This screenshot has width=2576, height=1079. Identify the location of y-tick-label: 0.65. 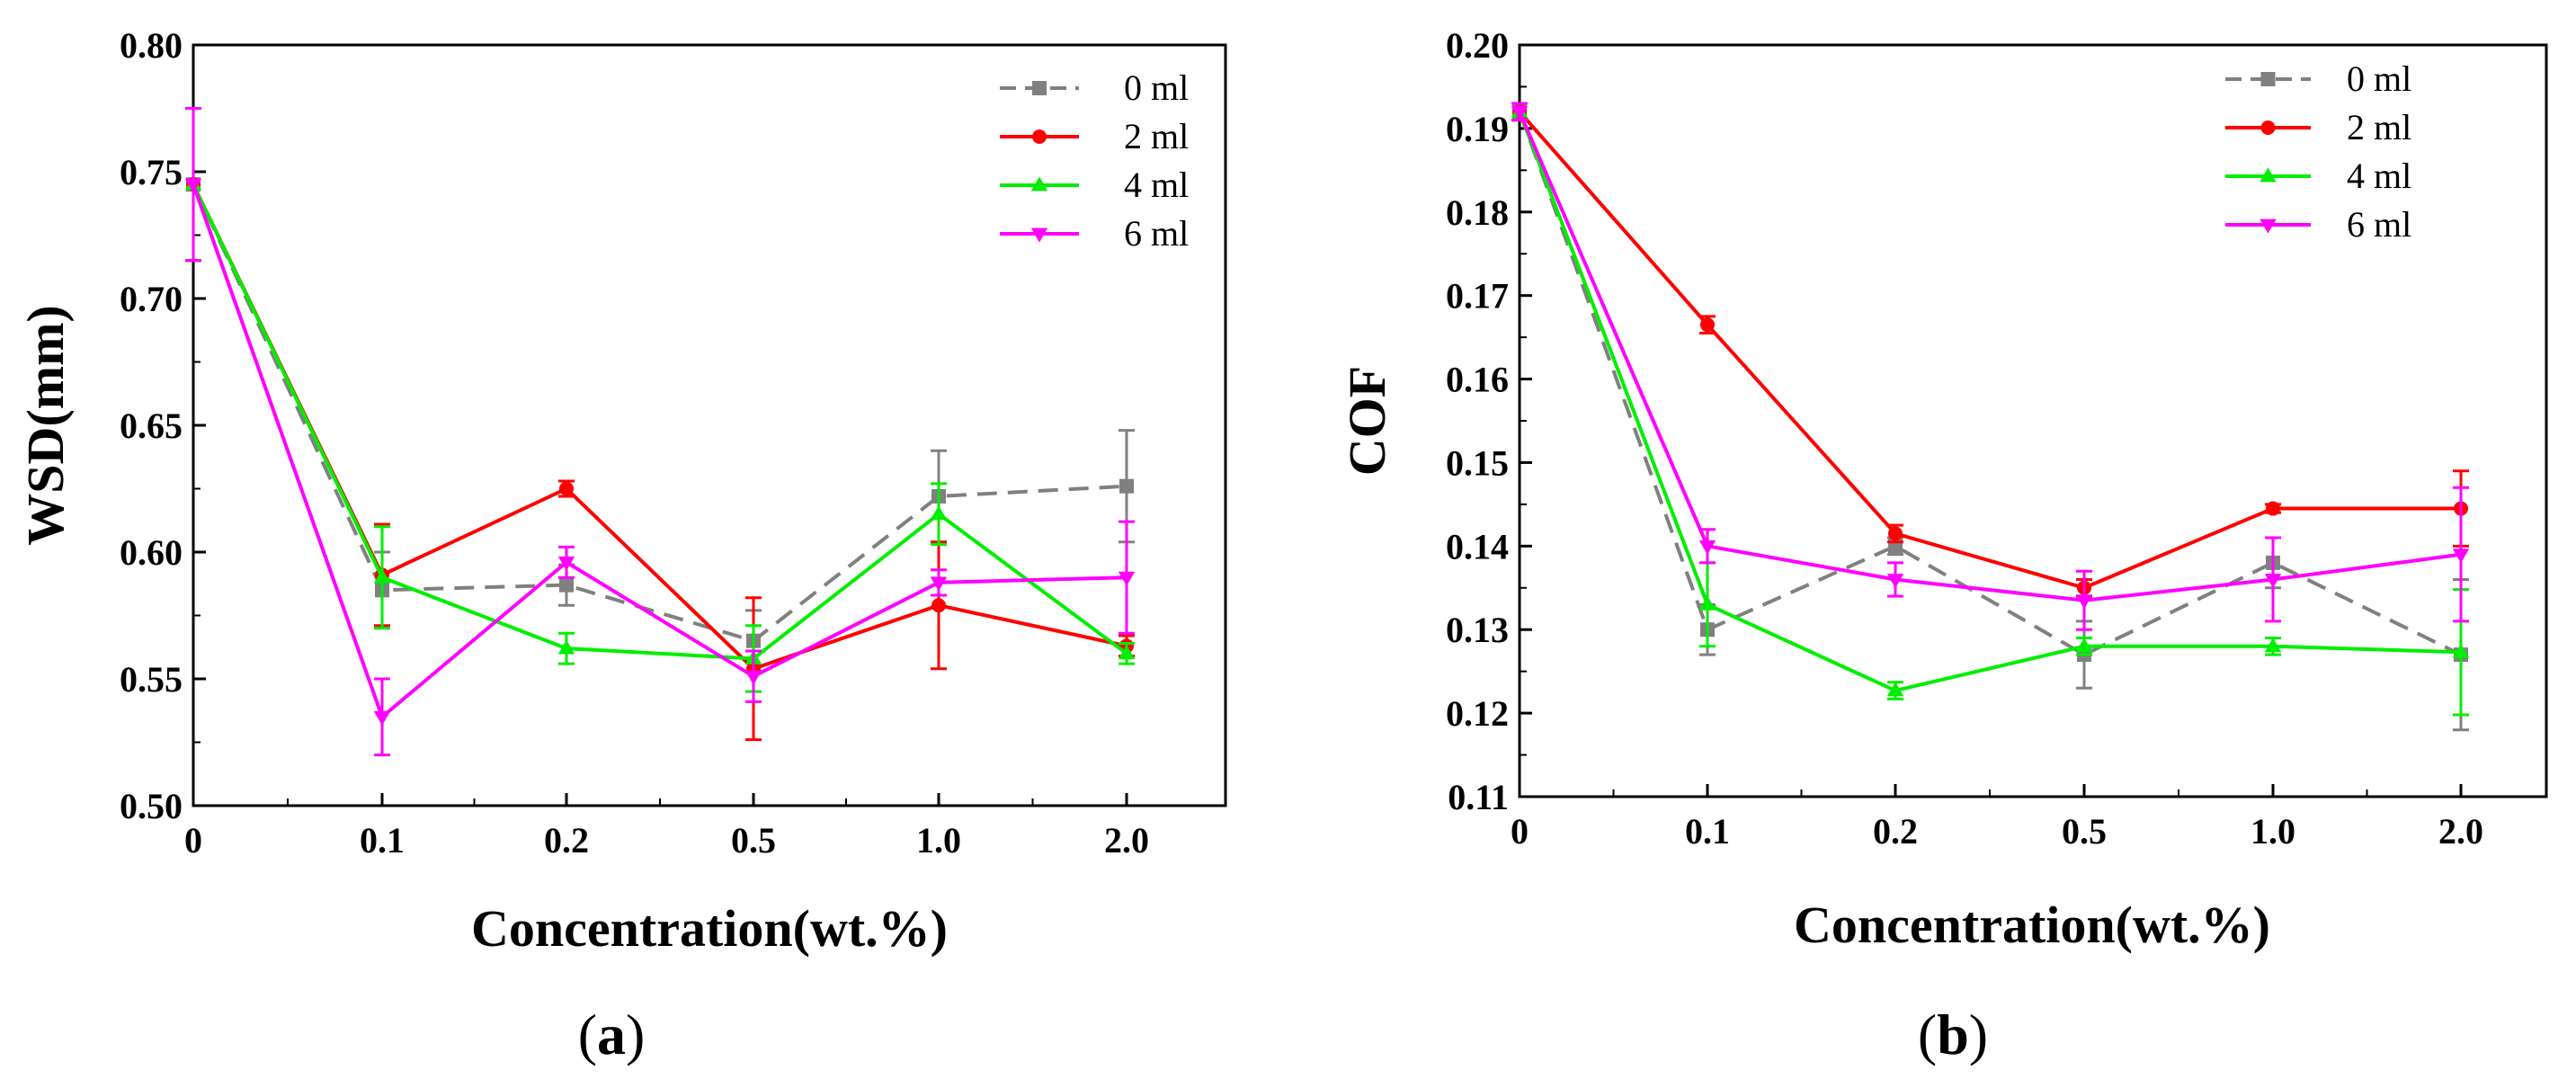
(152, 426).